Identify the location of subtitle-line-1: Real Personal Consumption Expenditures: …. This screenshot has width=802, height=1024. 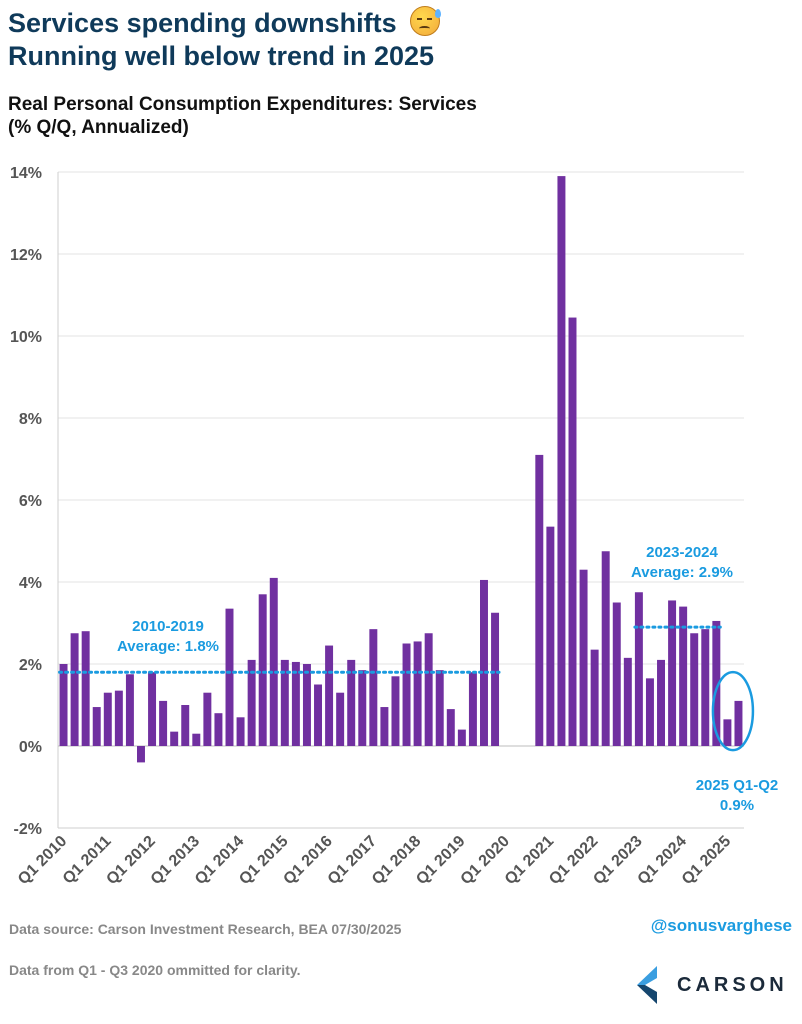
(242, 104).